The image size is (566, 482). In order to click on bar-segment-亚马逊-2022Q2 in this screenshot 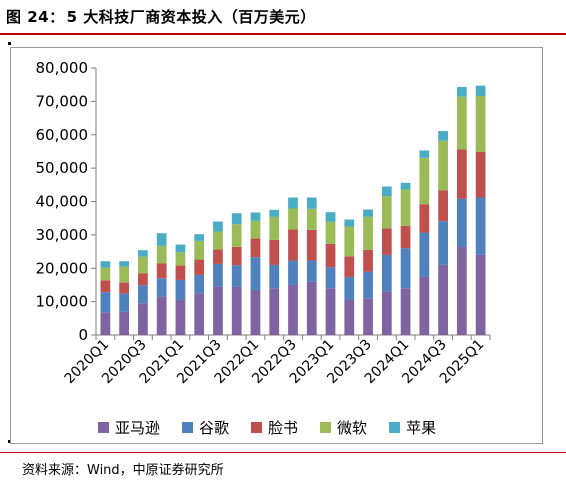, I will do `click(274, 311)`.